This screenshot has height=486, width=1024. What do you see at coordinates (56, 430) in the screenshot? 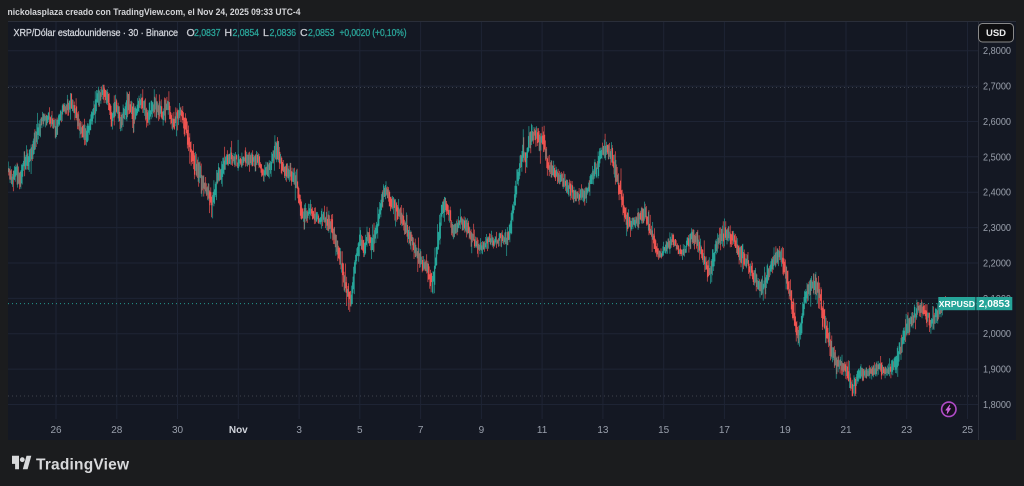
I see `svg-text: 26` at bounding box center [56, 430].